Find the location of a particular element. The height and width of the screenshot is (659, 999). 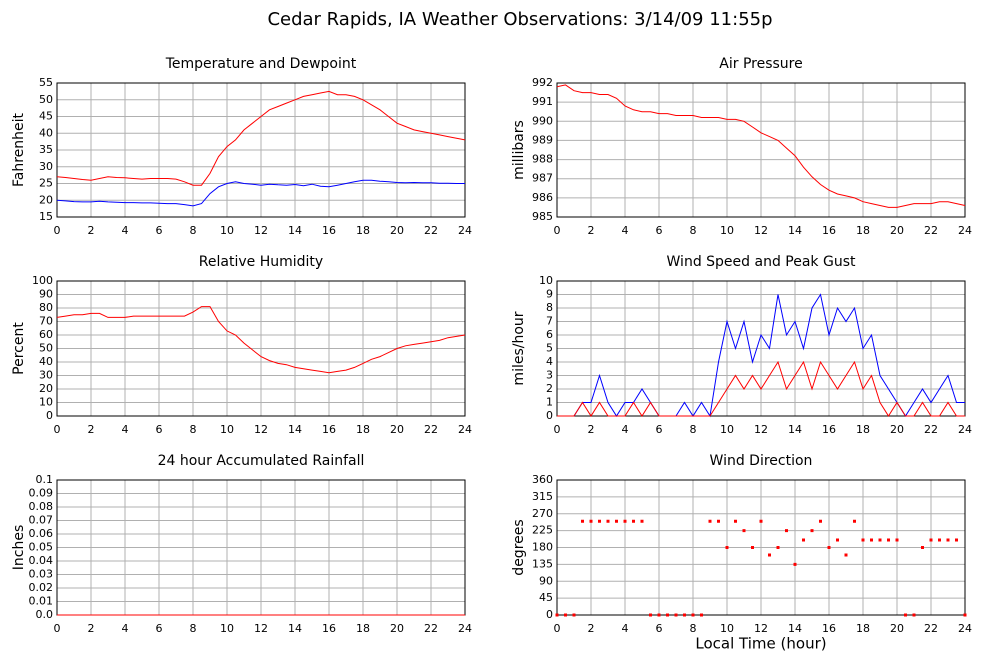

y-tick-label: 100 is located at coordinates (42, 280).